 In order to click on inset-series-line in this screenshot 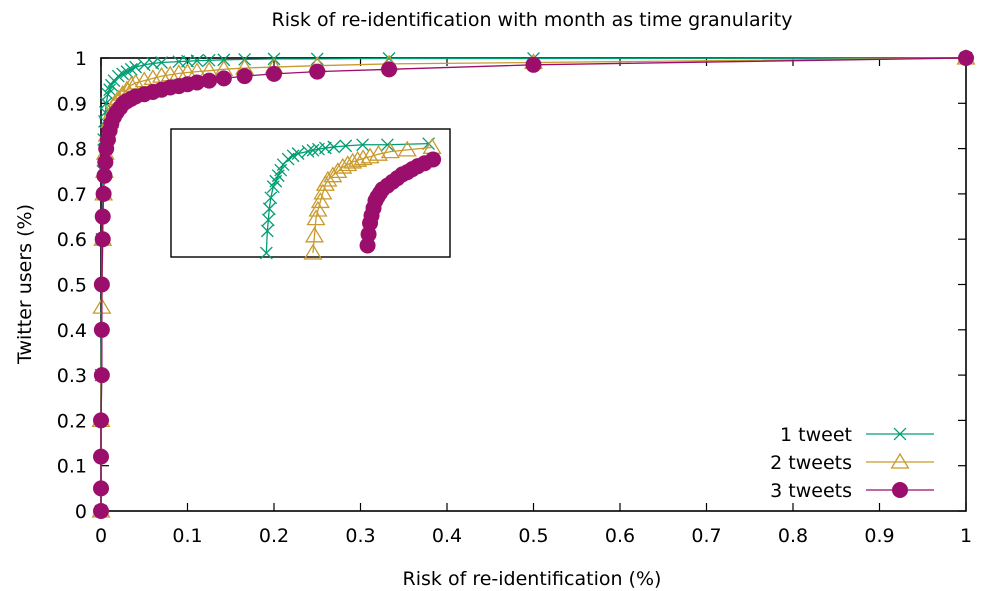, I will do `click(347, 198)`.